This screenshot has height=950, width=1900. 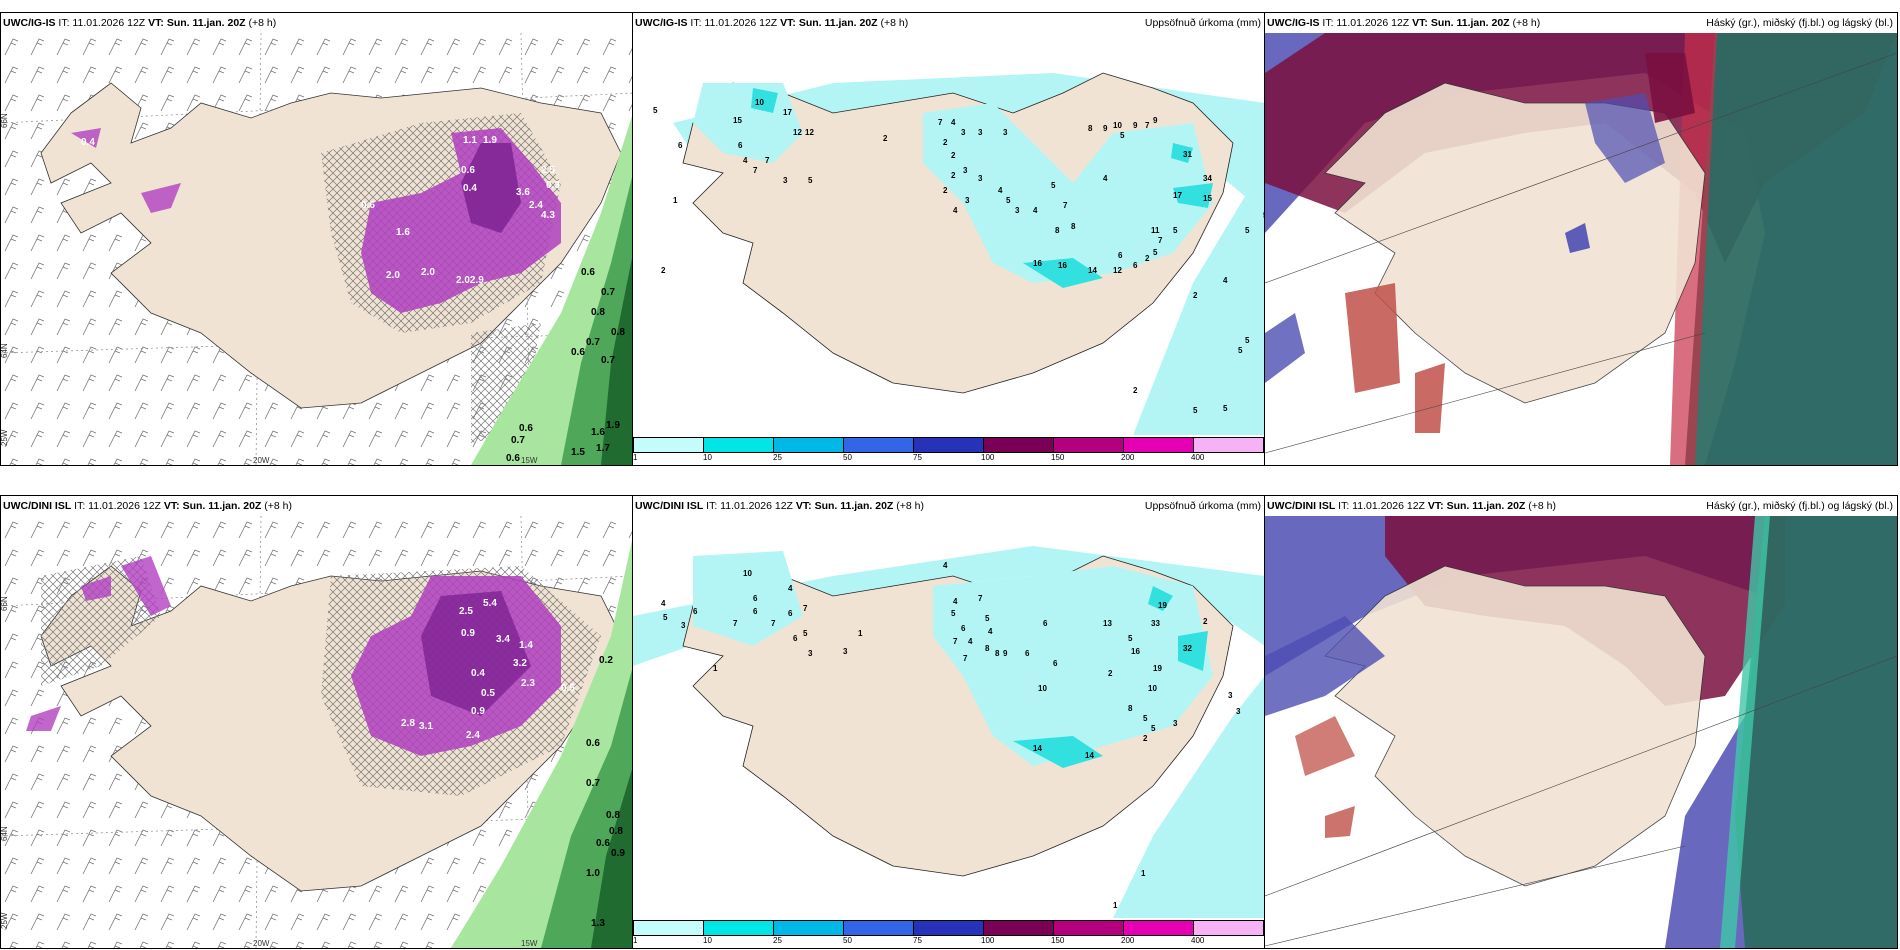 What do you see at coordinates (1198, 457) in the screenshot?
I see `colorbar-label: 400` at bounding box center [1198, 457].